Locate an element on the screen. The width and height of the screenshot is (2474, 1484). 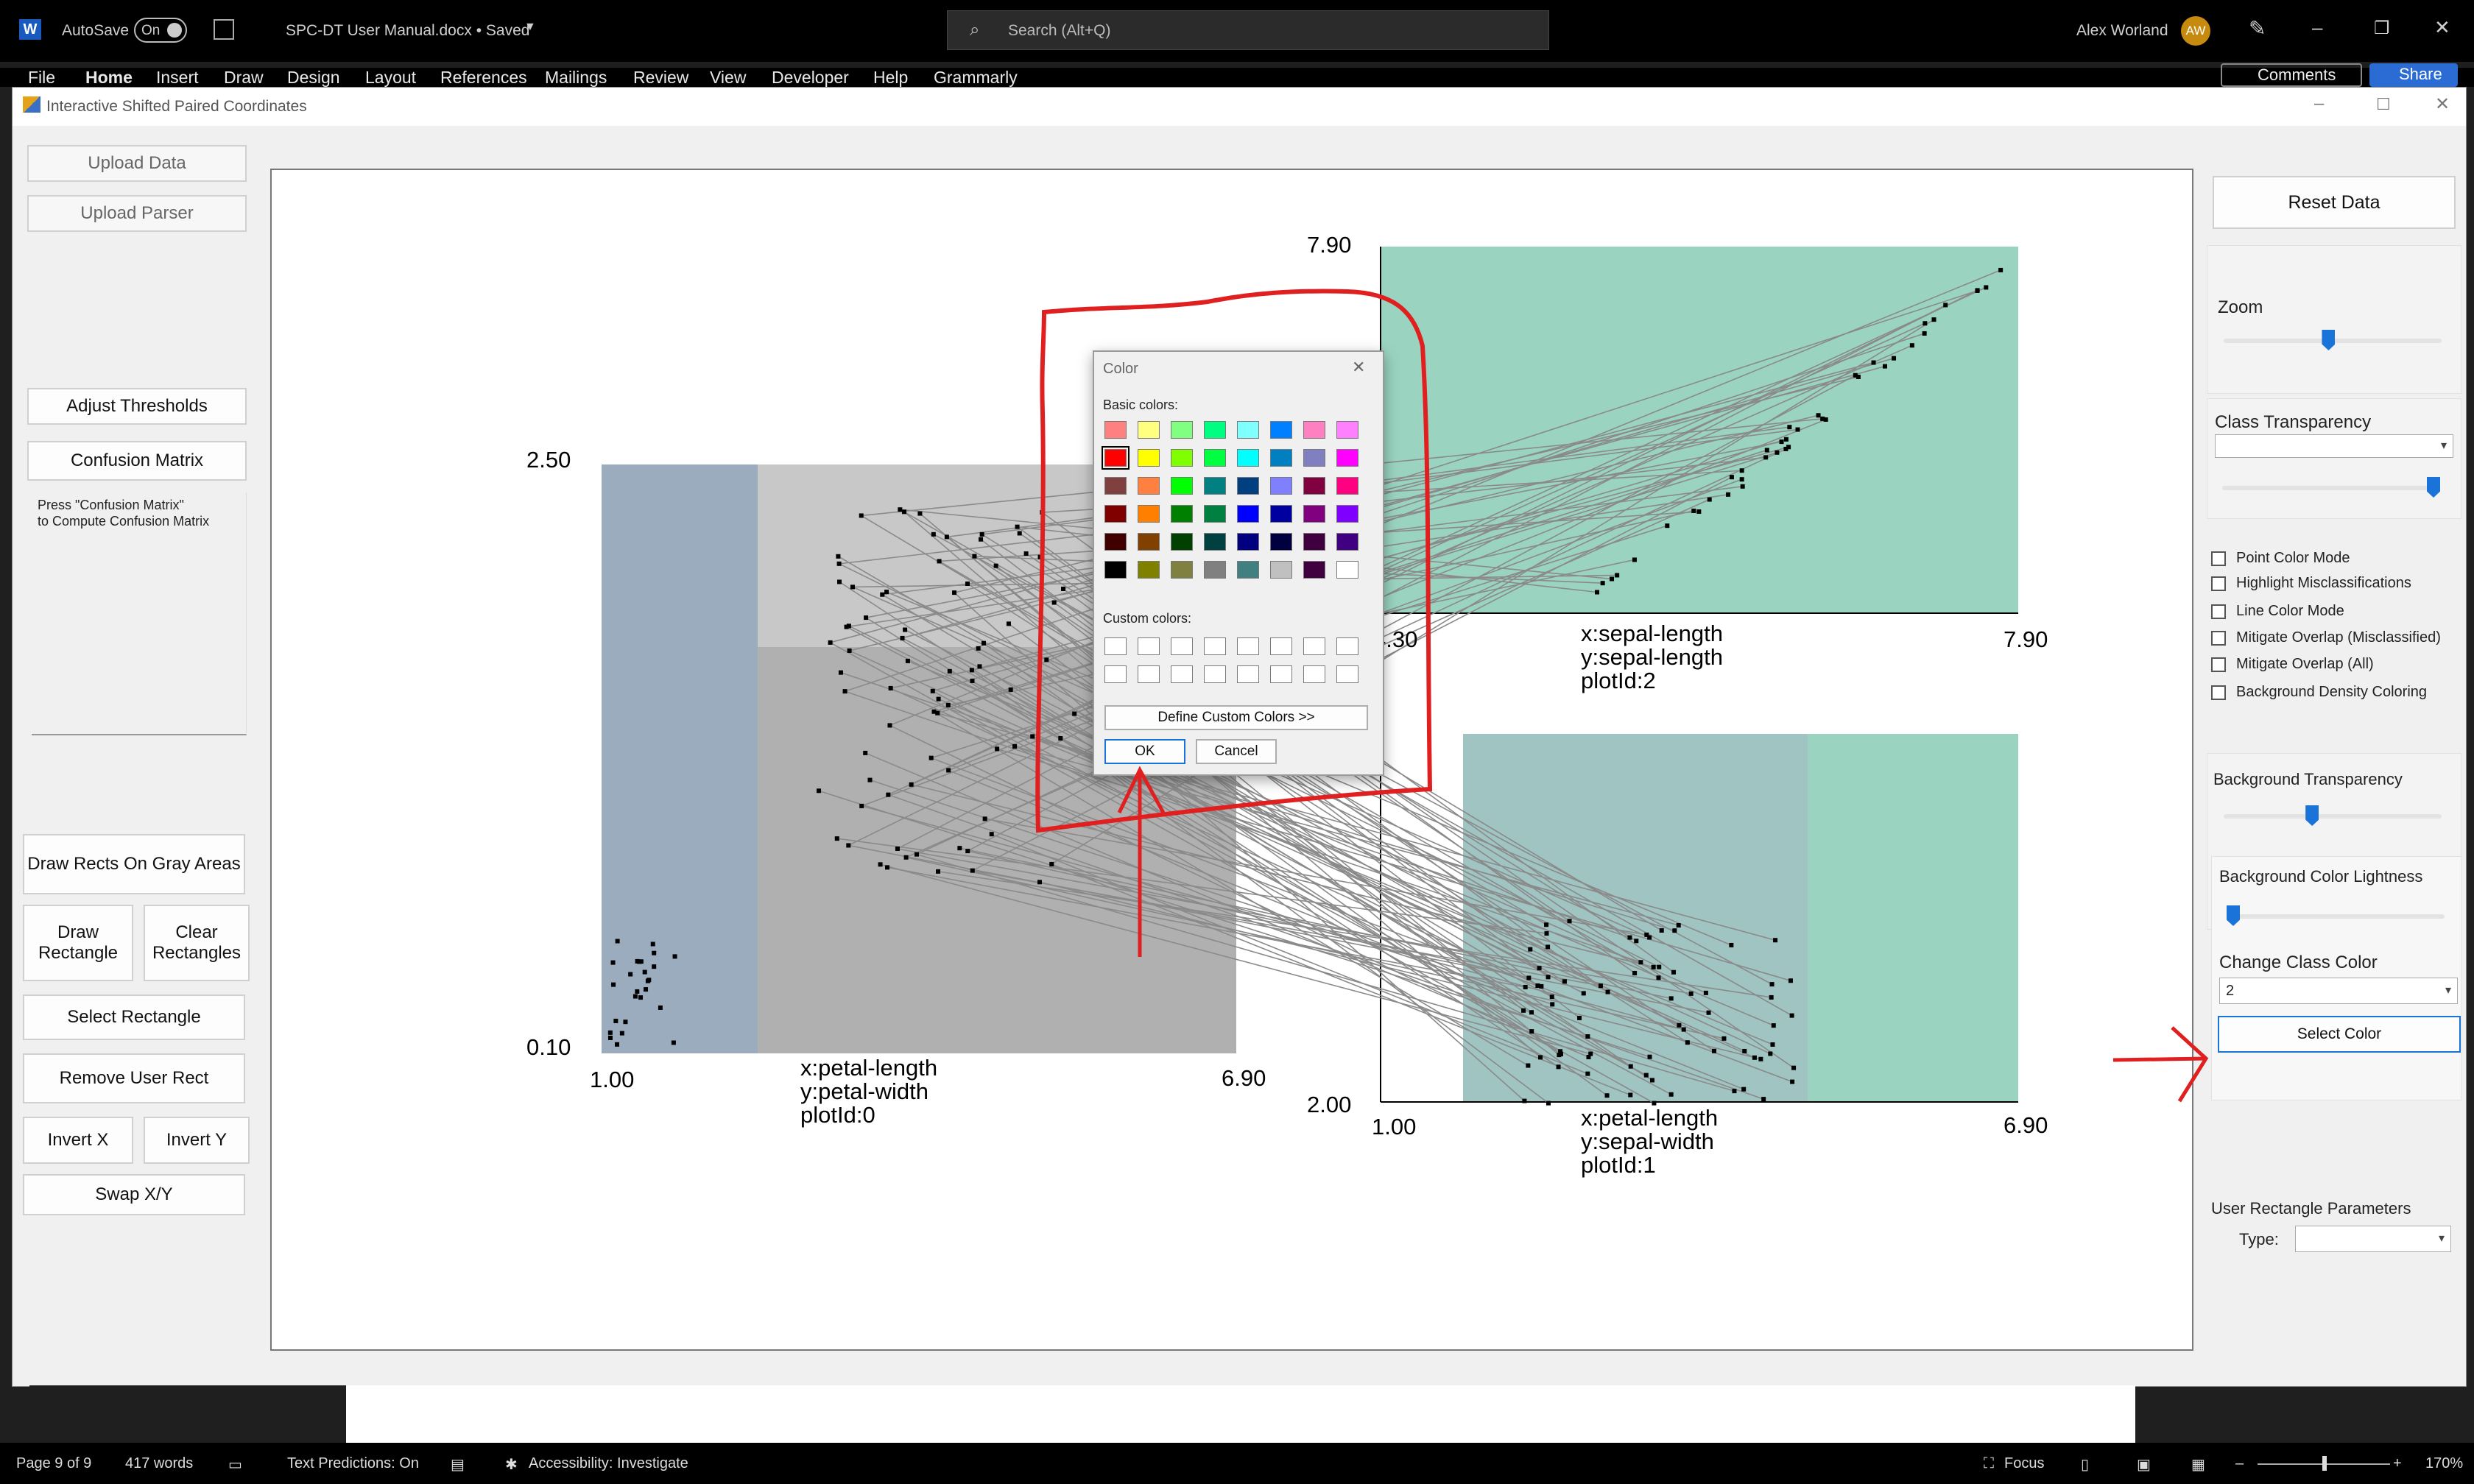
search-input: ⌕ Search (Alt+Q) is located at coordinates (1248, 30).